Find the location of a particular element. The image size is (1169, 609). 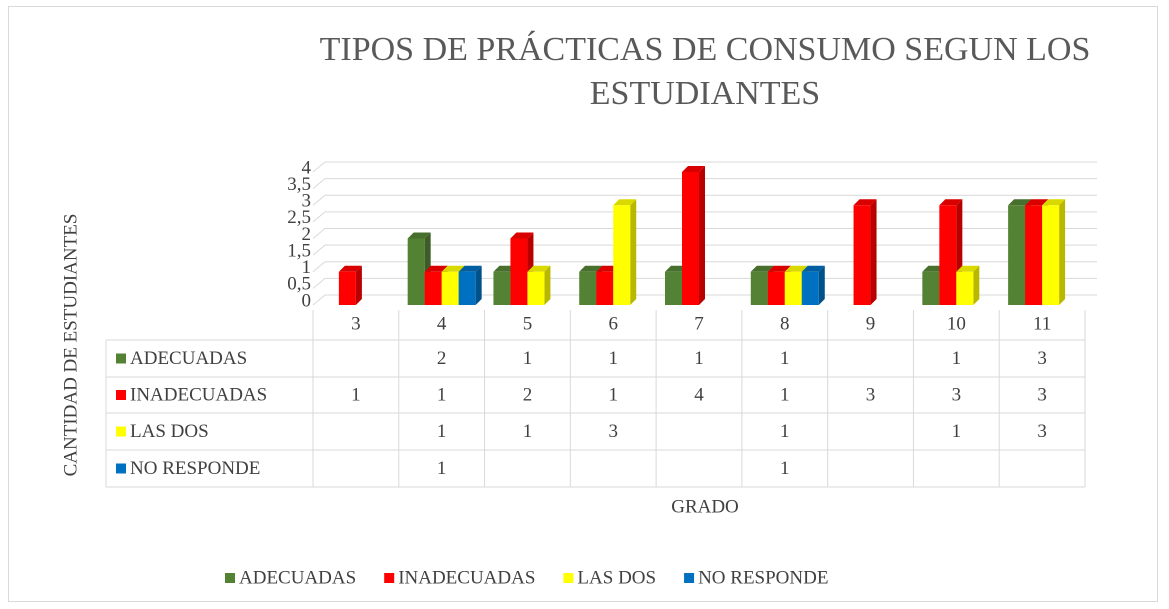

x-tick-label: 10 is located at coordinates (956, 323).